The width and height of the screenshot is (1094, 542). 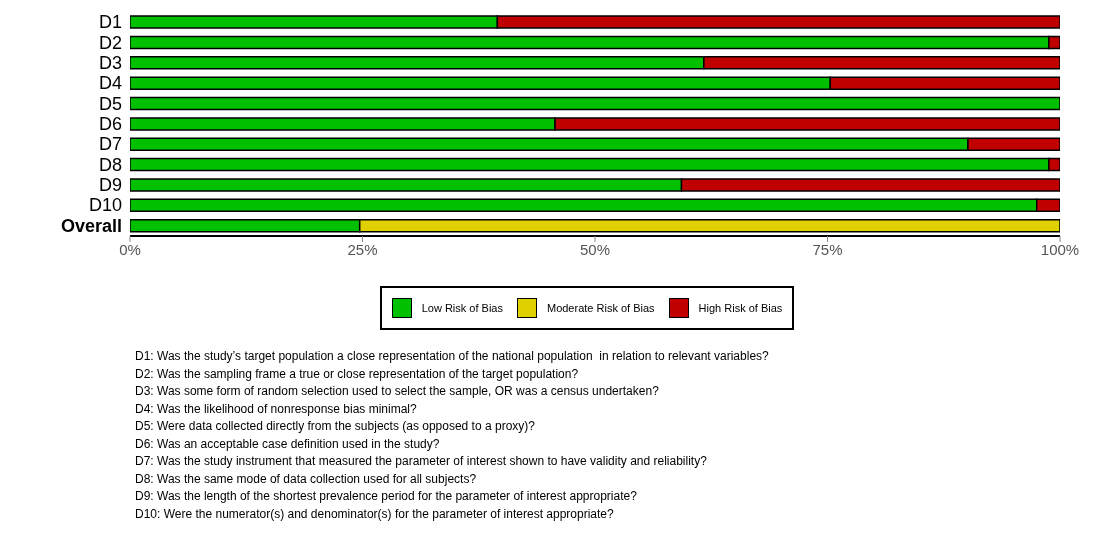 I want to click on text: D4: Was the likelihood of nonresponse bias minimal?, so click(x=276, y=409).